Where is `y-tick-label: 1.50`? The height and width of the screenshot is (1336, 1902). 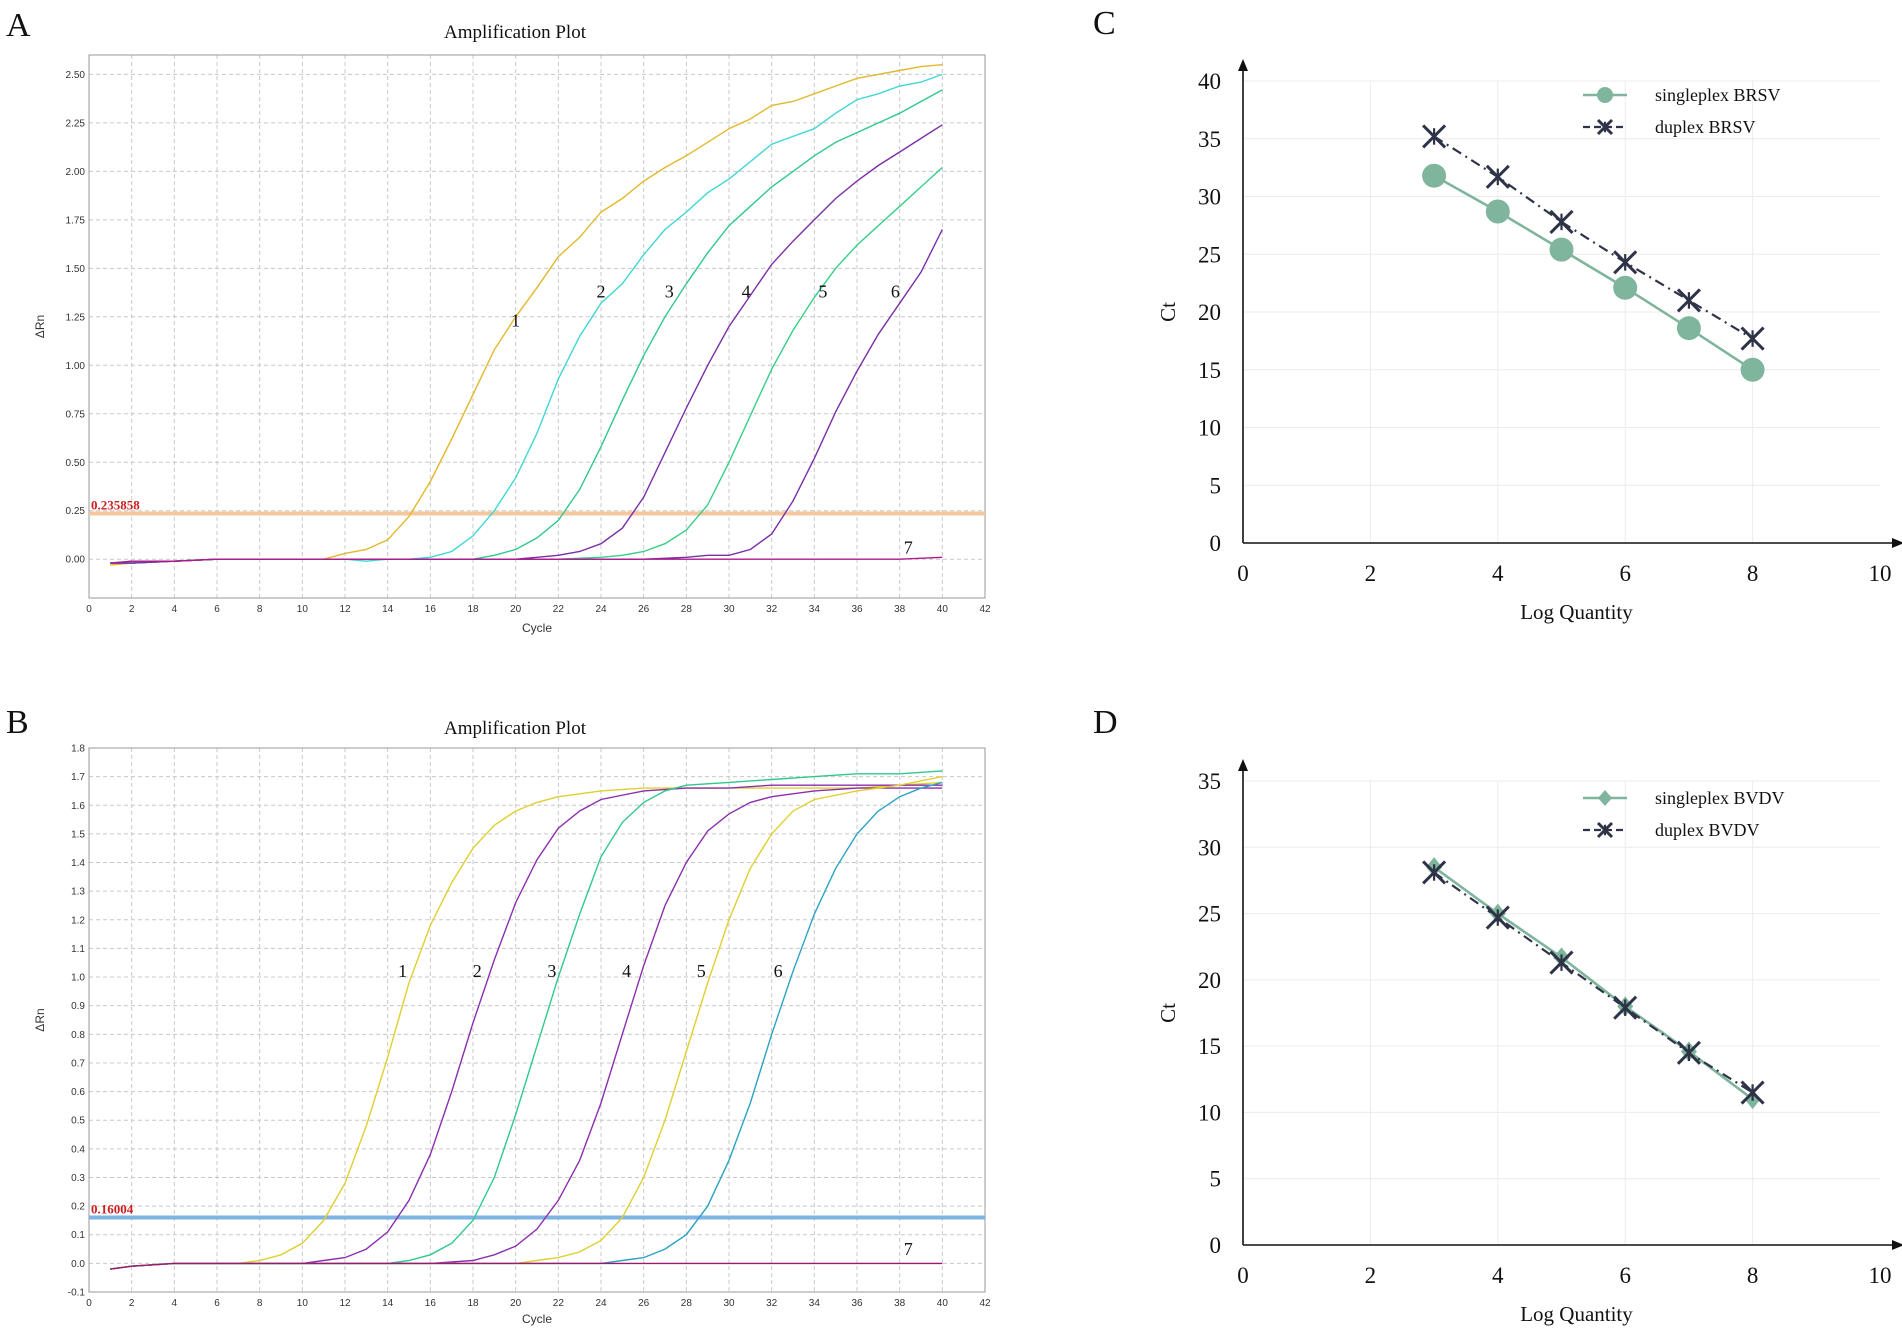 y-tick-label: 1.50 is located at coordinates (76, 269).